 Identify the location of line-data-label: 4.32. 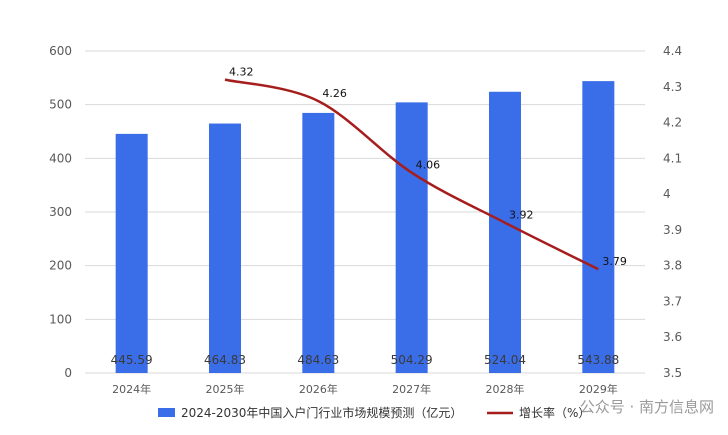
(241, 72).